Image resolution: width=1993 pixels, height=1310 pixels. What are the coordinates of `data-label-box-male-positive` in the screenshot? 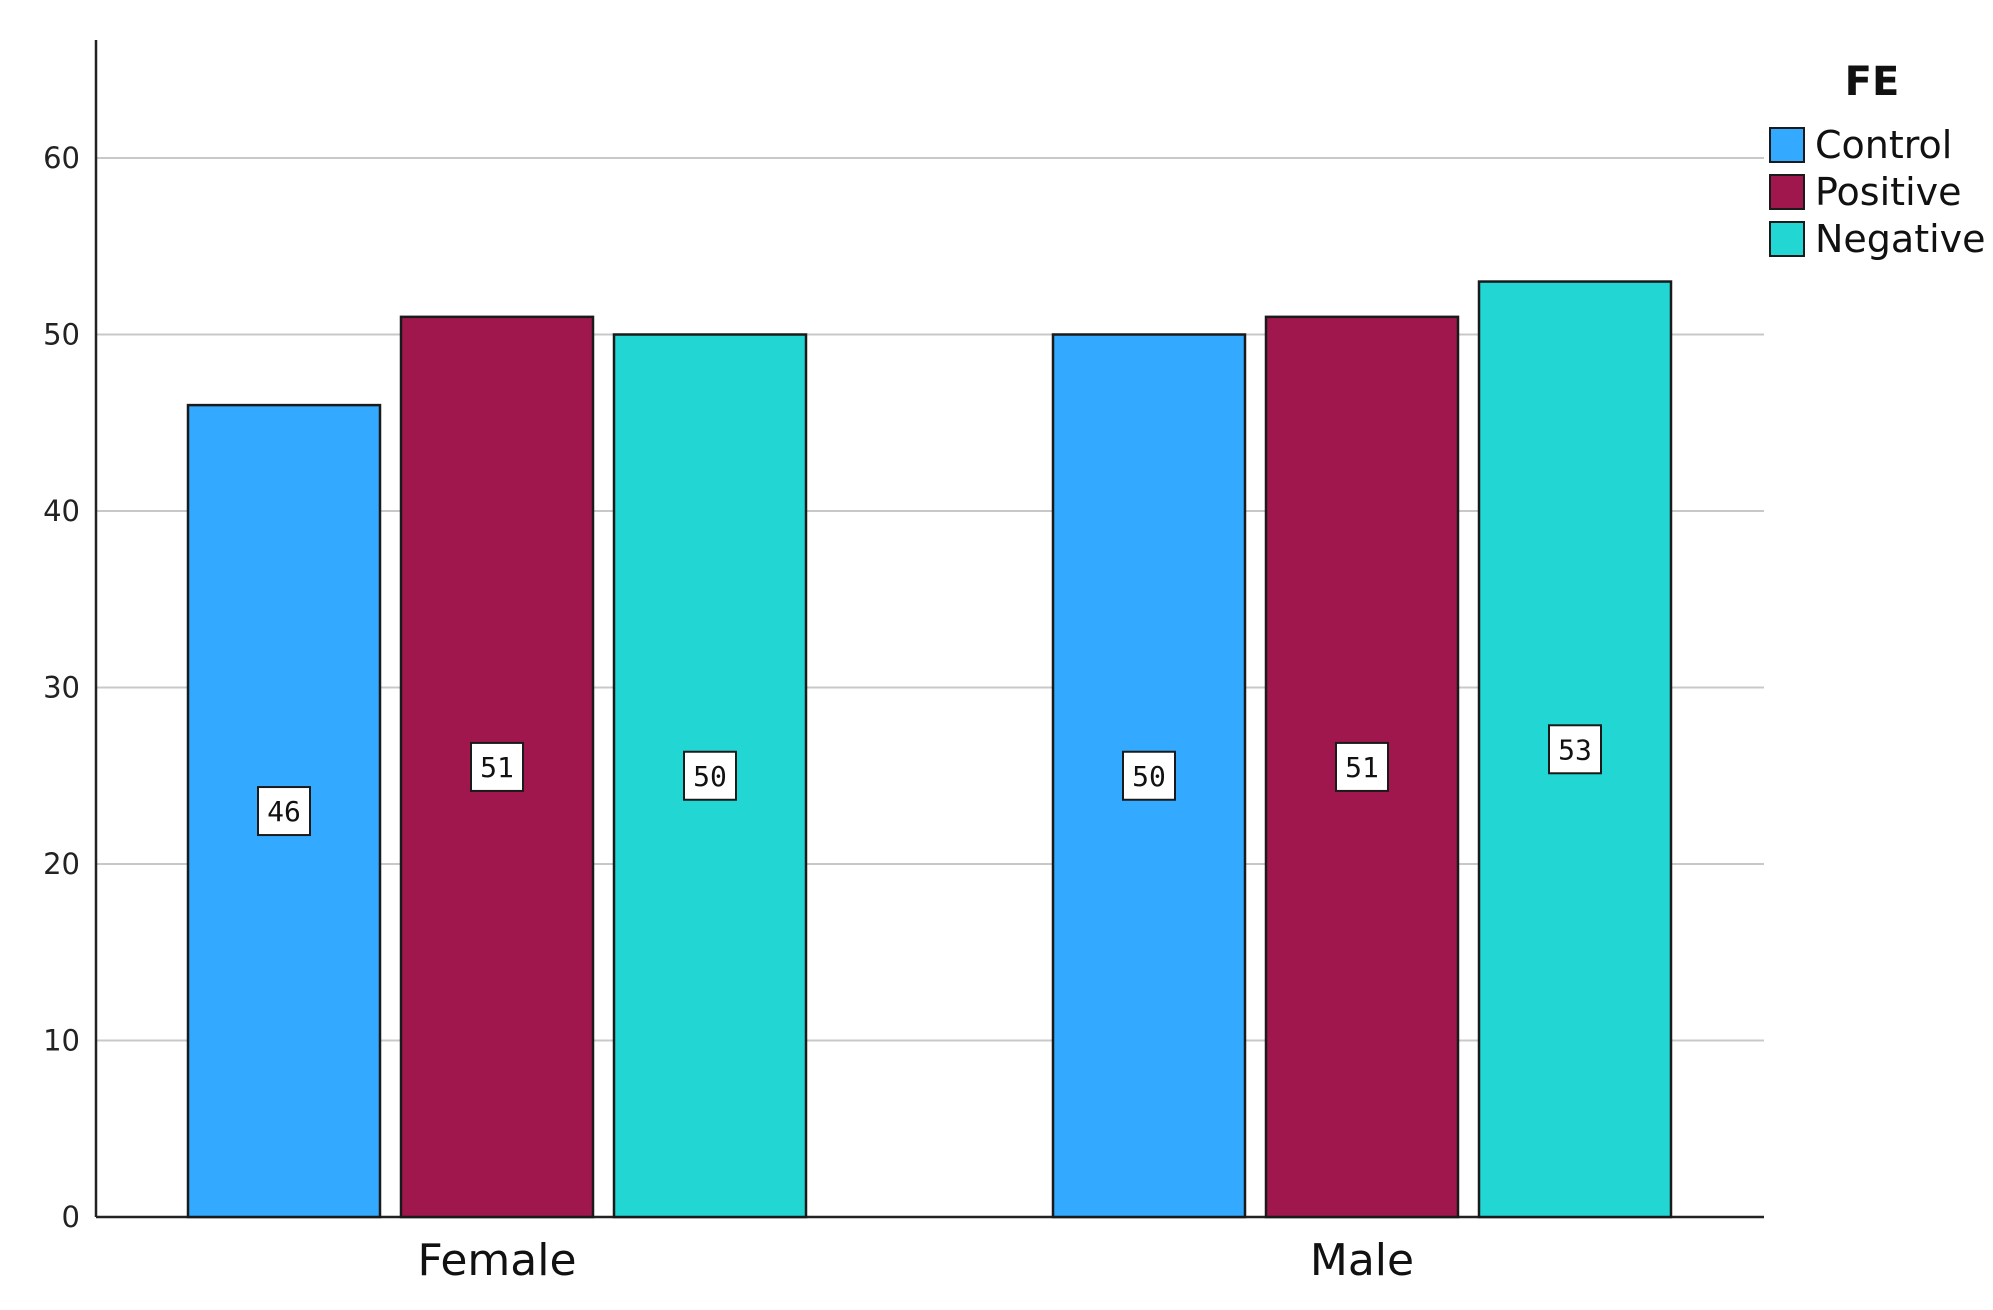 It's located at (1362, 766).